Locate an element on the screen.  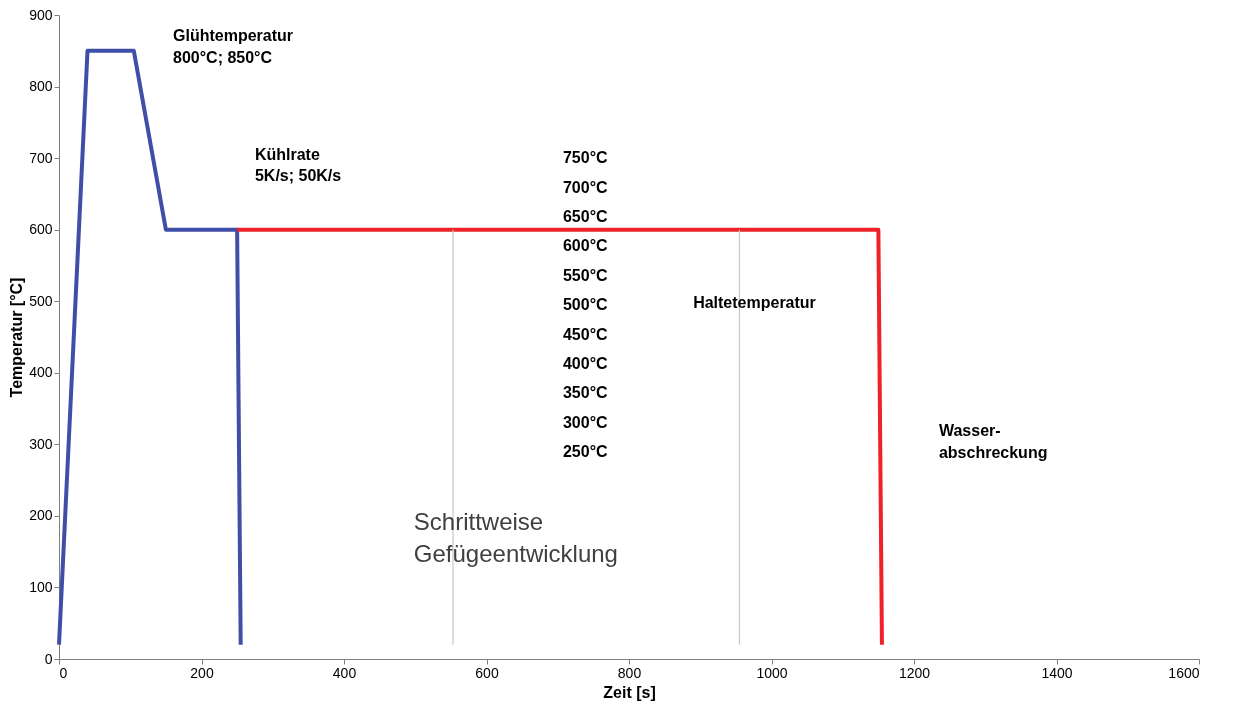
x-tick-label: 800 is located at coordinates (629, 672).